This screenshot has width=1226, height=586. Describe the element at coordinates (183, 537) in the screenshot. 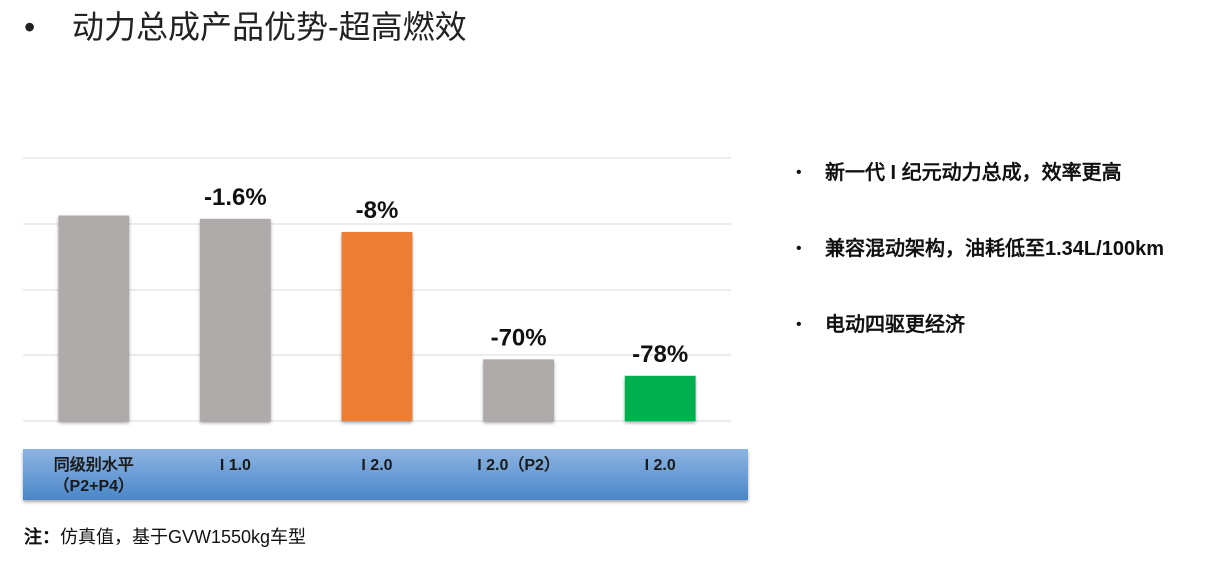

I see `note-text: 仿真值，基于GVW1550kg车型` at that location.